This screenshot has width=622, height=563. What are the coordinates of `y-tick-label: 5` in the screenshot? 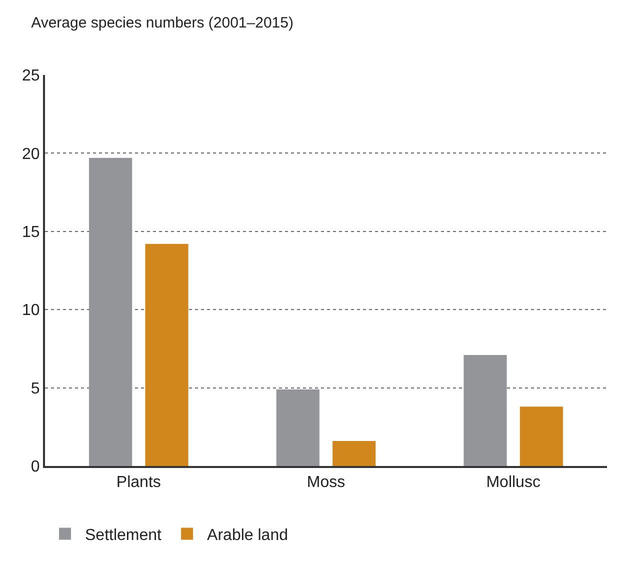 It's located at (35, 389).